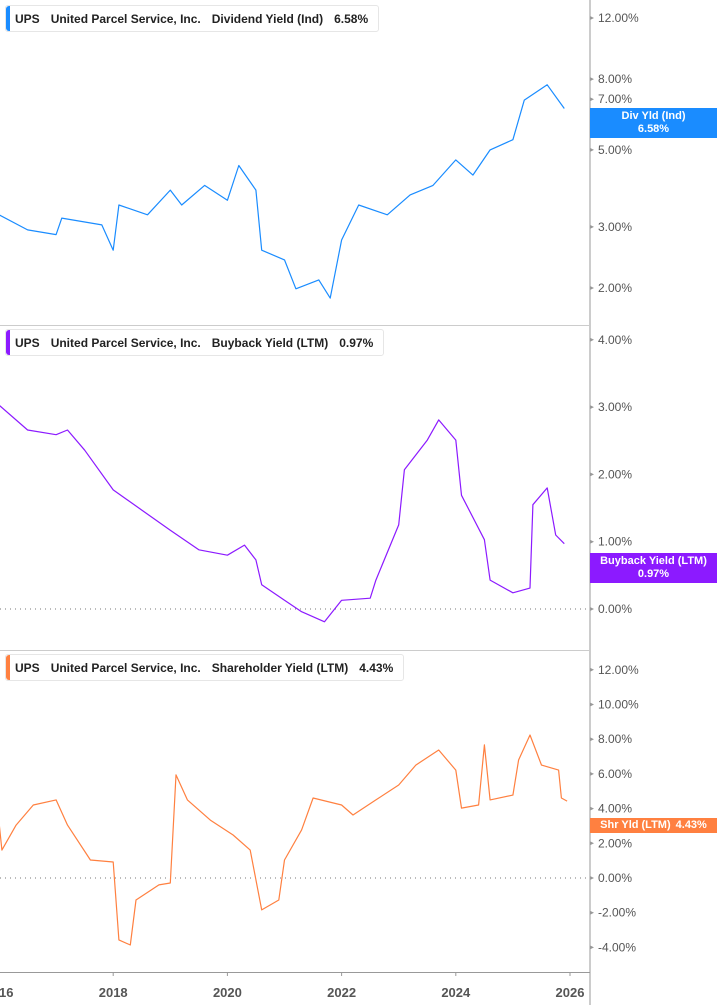 This screenshot has height=1005, width=717. I want to click on tag-value: 4.43%, so click(691, 825).